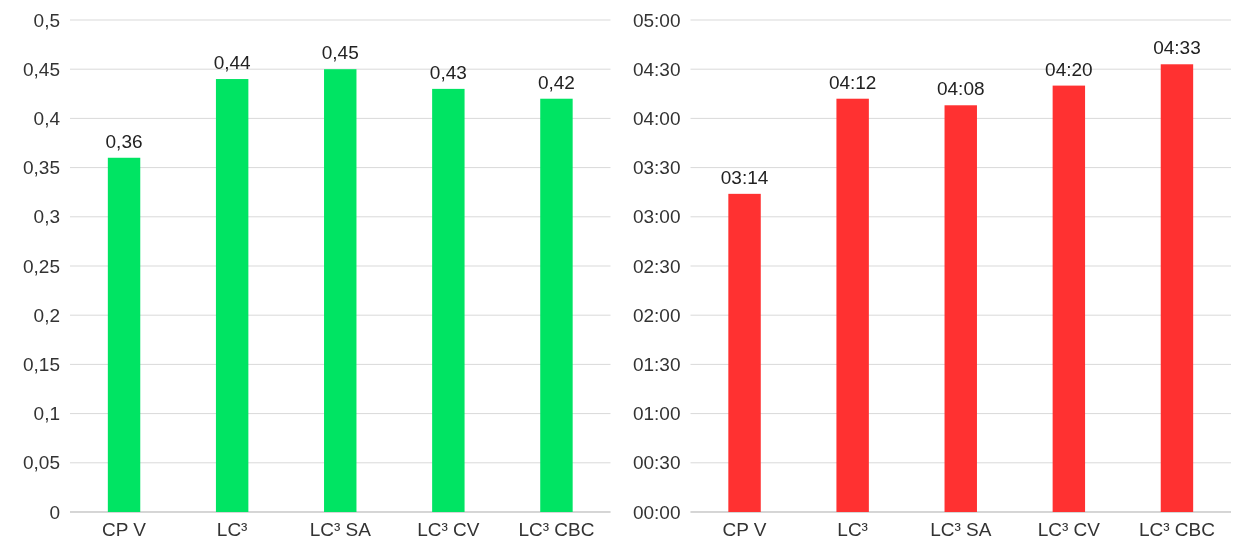  I want to click on data-label: 0,45, so click(340, 53).